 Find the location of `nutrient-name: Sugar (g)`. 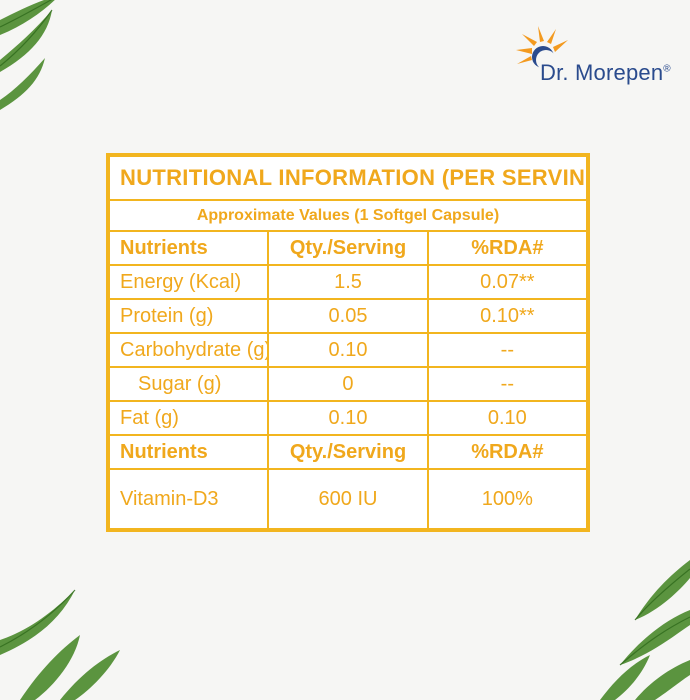

nutrient-name: Sugar (g) is located at coordinates (188, 384).